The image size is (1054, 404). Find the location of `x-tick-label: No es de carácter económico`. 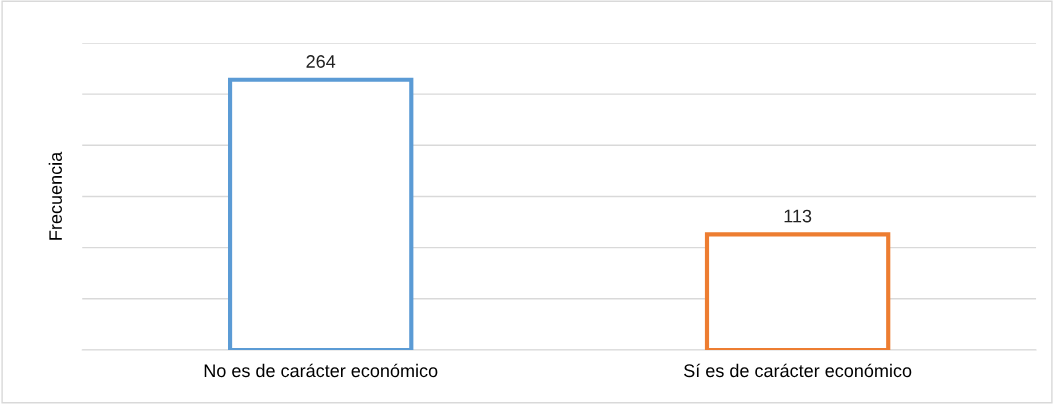

x-tick-label: No es de carácter económico is located at coordinates (321, 370).